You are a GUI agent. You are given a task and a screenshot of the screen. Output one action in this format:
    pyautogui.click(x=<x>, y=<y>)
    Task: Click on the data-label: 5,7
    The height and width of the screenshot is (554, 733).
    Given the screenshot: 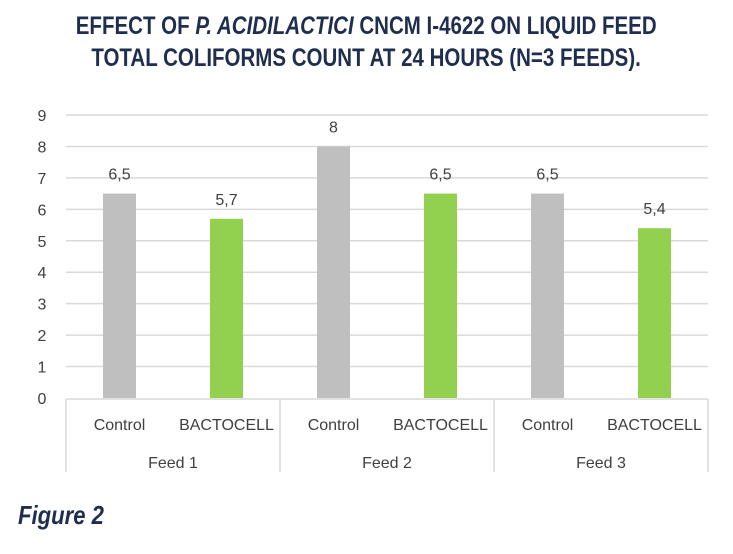 What is the action you would take?
    pyautogui.click(x=226, y=200)
    